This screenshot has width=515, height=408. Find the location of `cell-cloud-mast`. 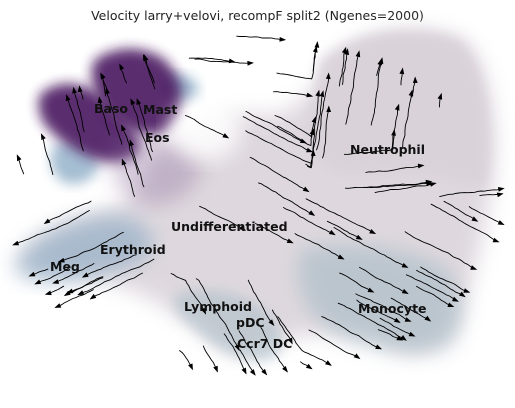

cell-cloud-mast is located at coordinates (136, 91).